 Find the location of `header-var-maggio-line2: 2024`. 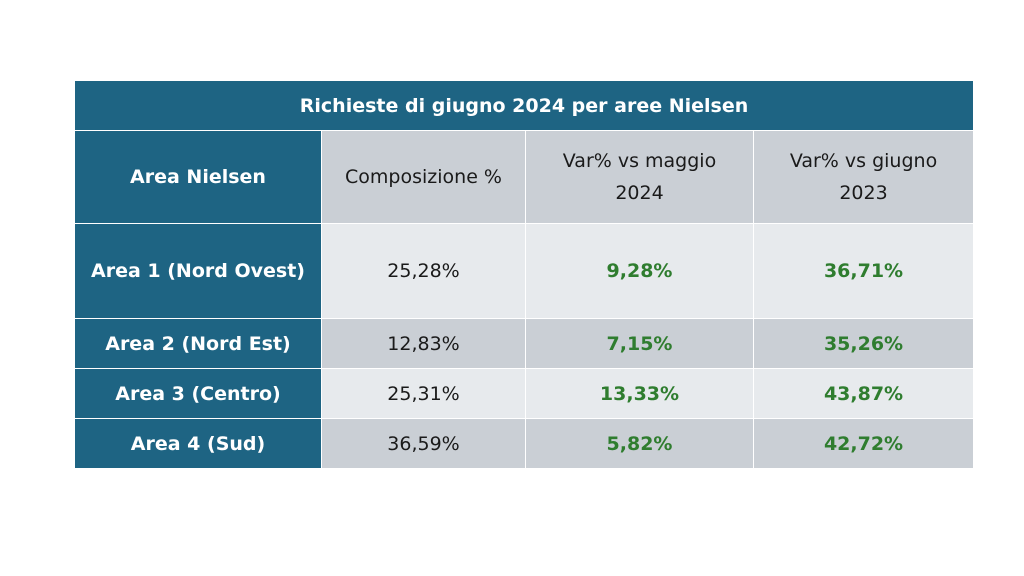

header-var-maggio-line2: 2024 is located at coordinates (639, 193).